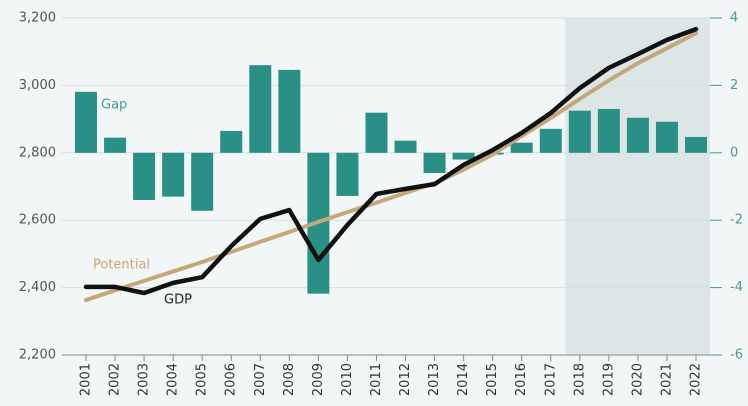 This screenshot has width=748, height=406. I want to click on x-tick-label: 2016, so click(521, 379).